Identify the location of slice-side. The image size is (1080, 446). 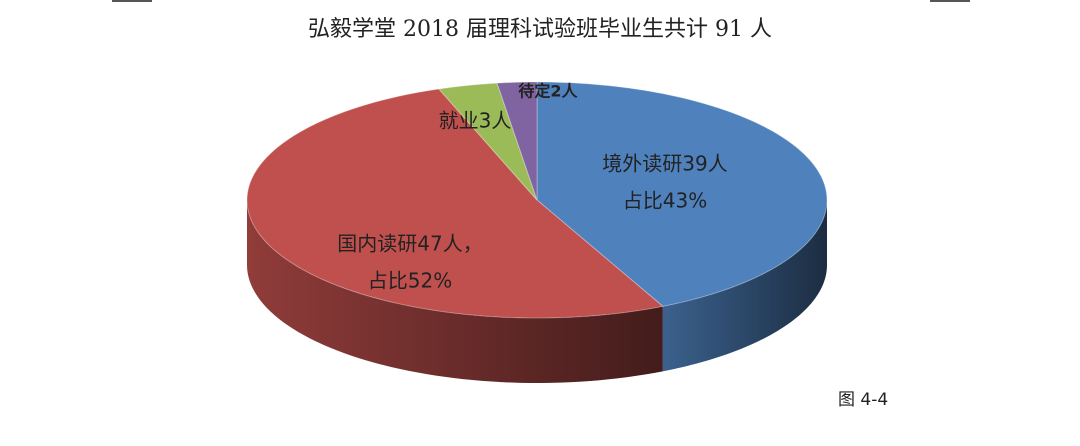
(744, 286).